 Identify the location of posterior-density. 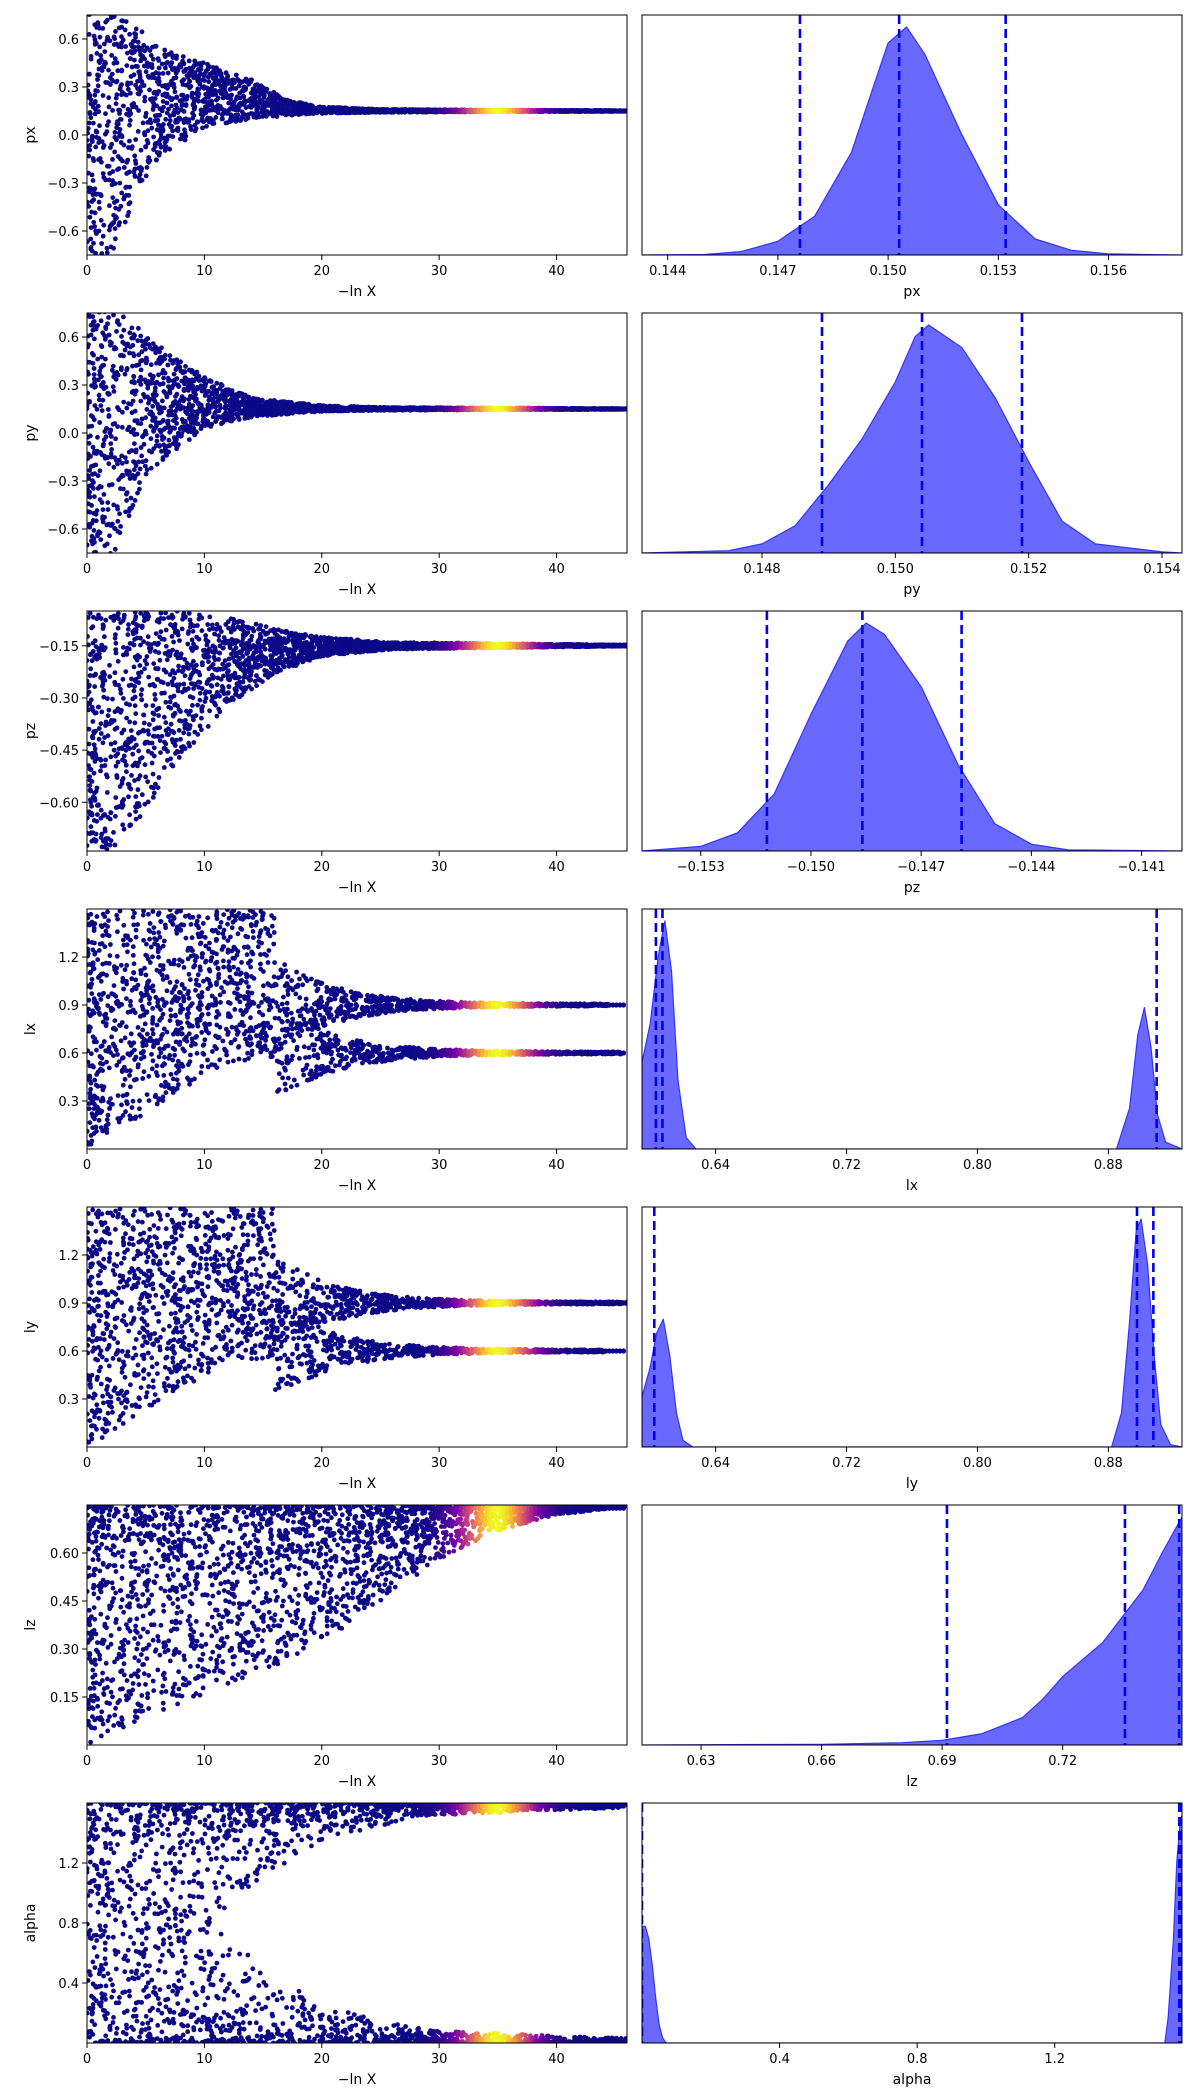
(912, 140).